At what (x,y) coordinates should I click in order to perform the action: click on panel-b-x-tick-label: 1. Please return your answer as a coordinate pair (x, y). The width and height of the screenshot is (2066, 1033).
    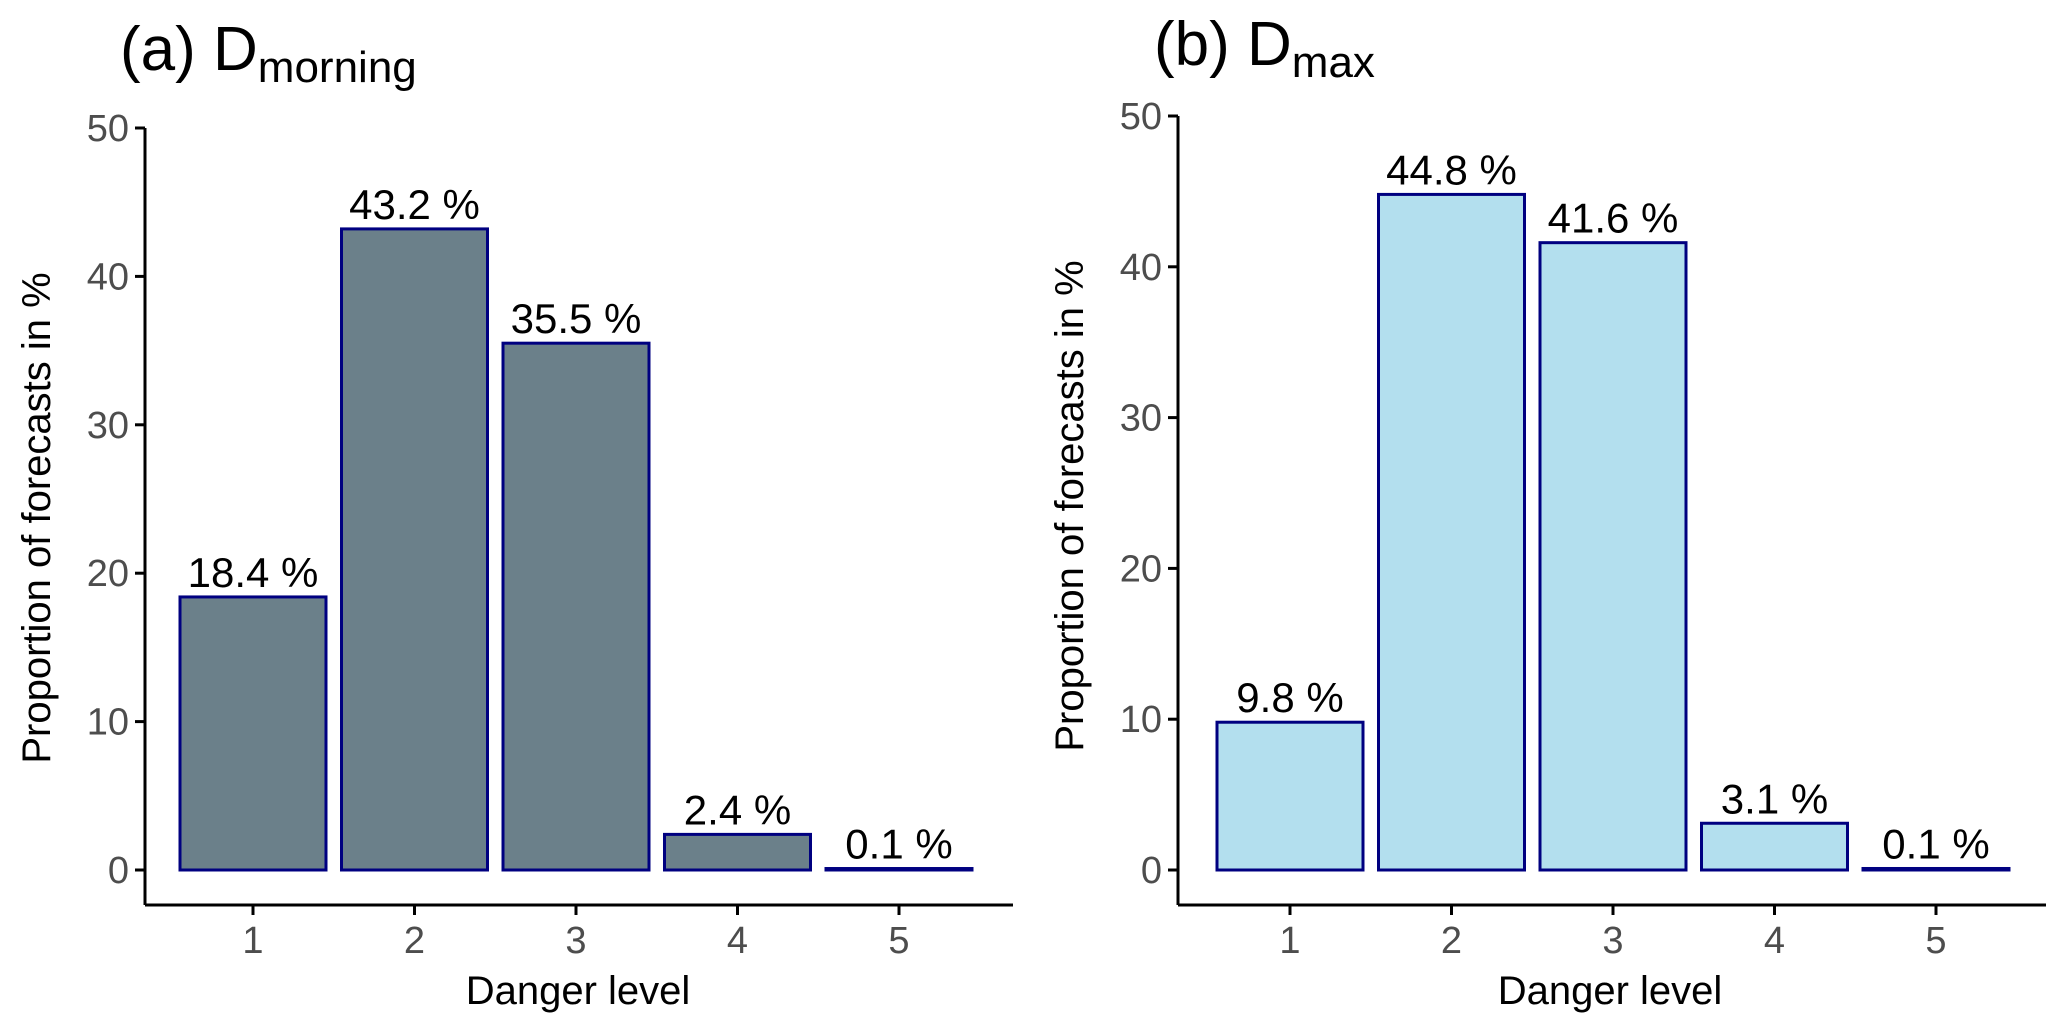
    Looking at the image, I should click on (1289, 941).